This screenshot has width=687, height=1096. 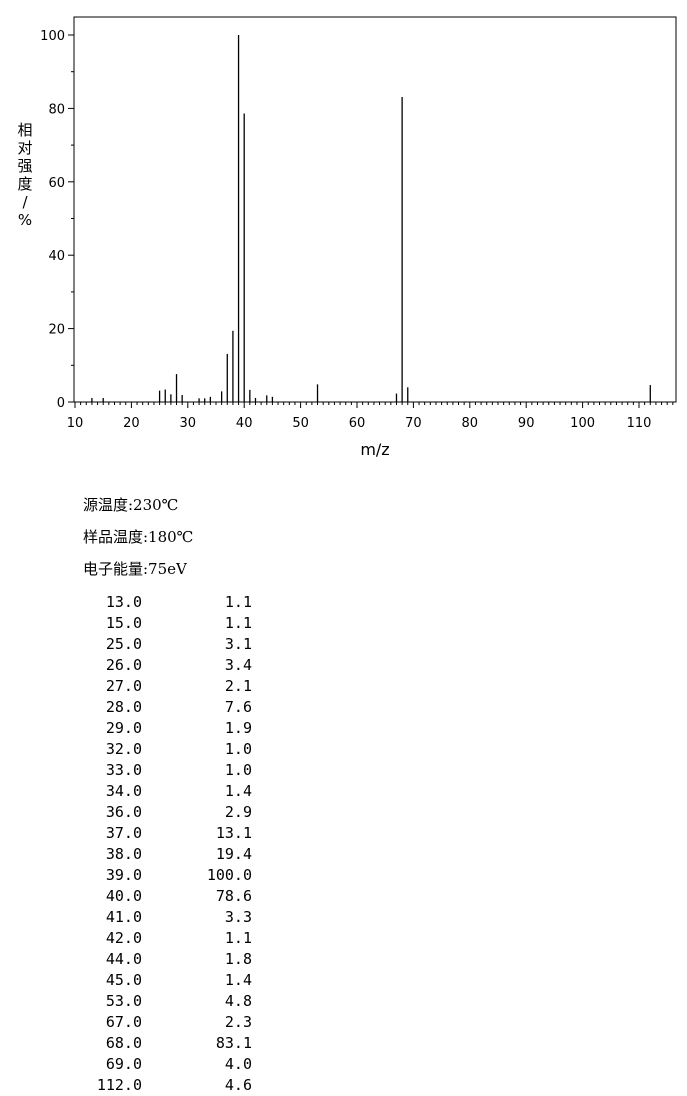 What do you see at coordinates (169, 833) in the screenshot?
I see `table-row: 37.0 13.1` at bounding box center [169, 833].